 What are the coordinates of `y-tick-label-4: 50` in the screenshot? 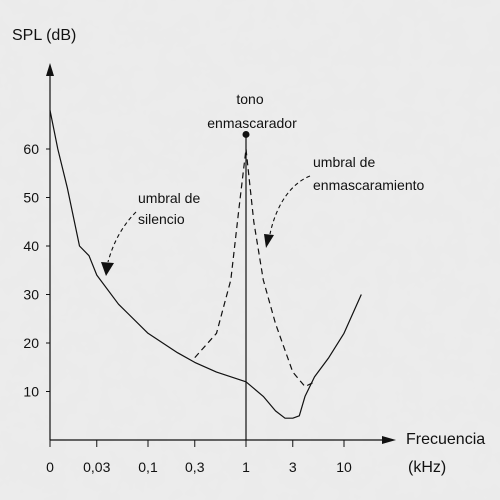 It's located at (31, 198).